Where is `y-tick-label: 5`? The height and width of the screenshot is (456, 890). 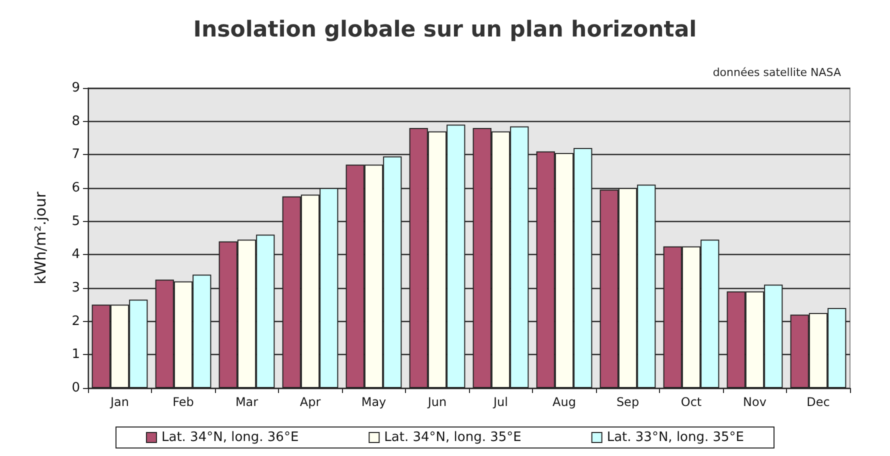 y-tick-label: 5 is located at coordinates (76, 221).